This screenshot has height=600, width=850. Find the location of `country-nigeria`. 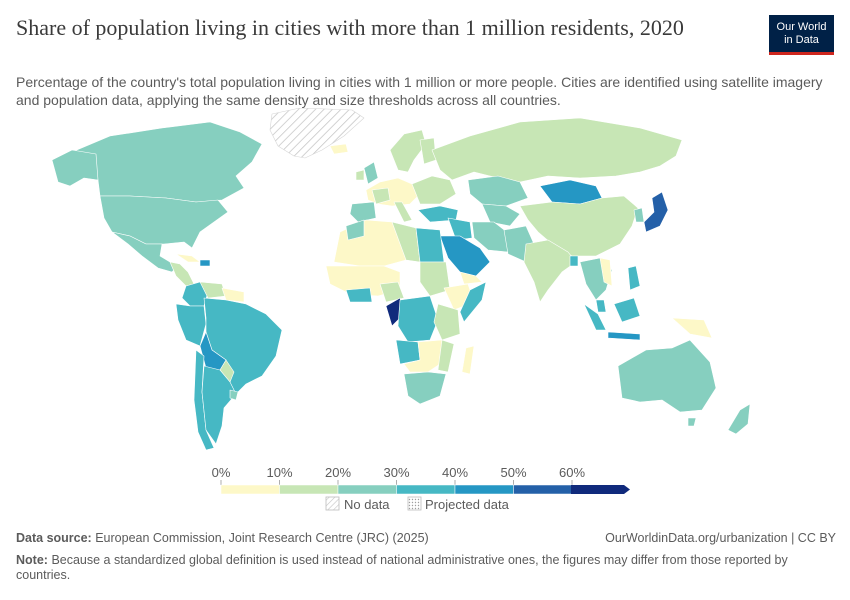

country-nigeria is located at coordinates (392, 292).